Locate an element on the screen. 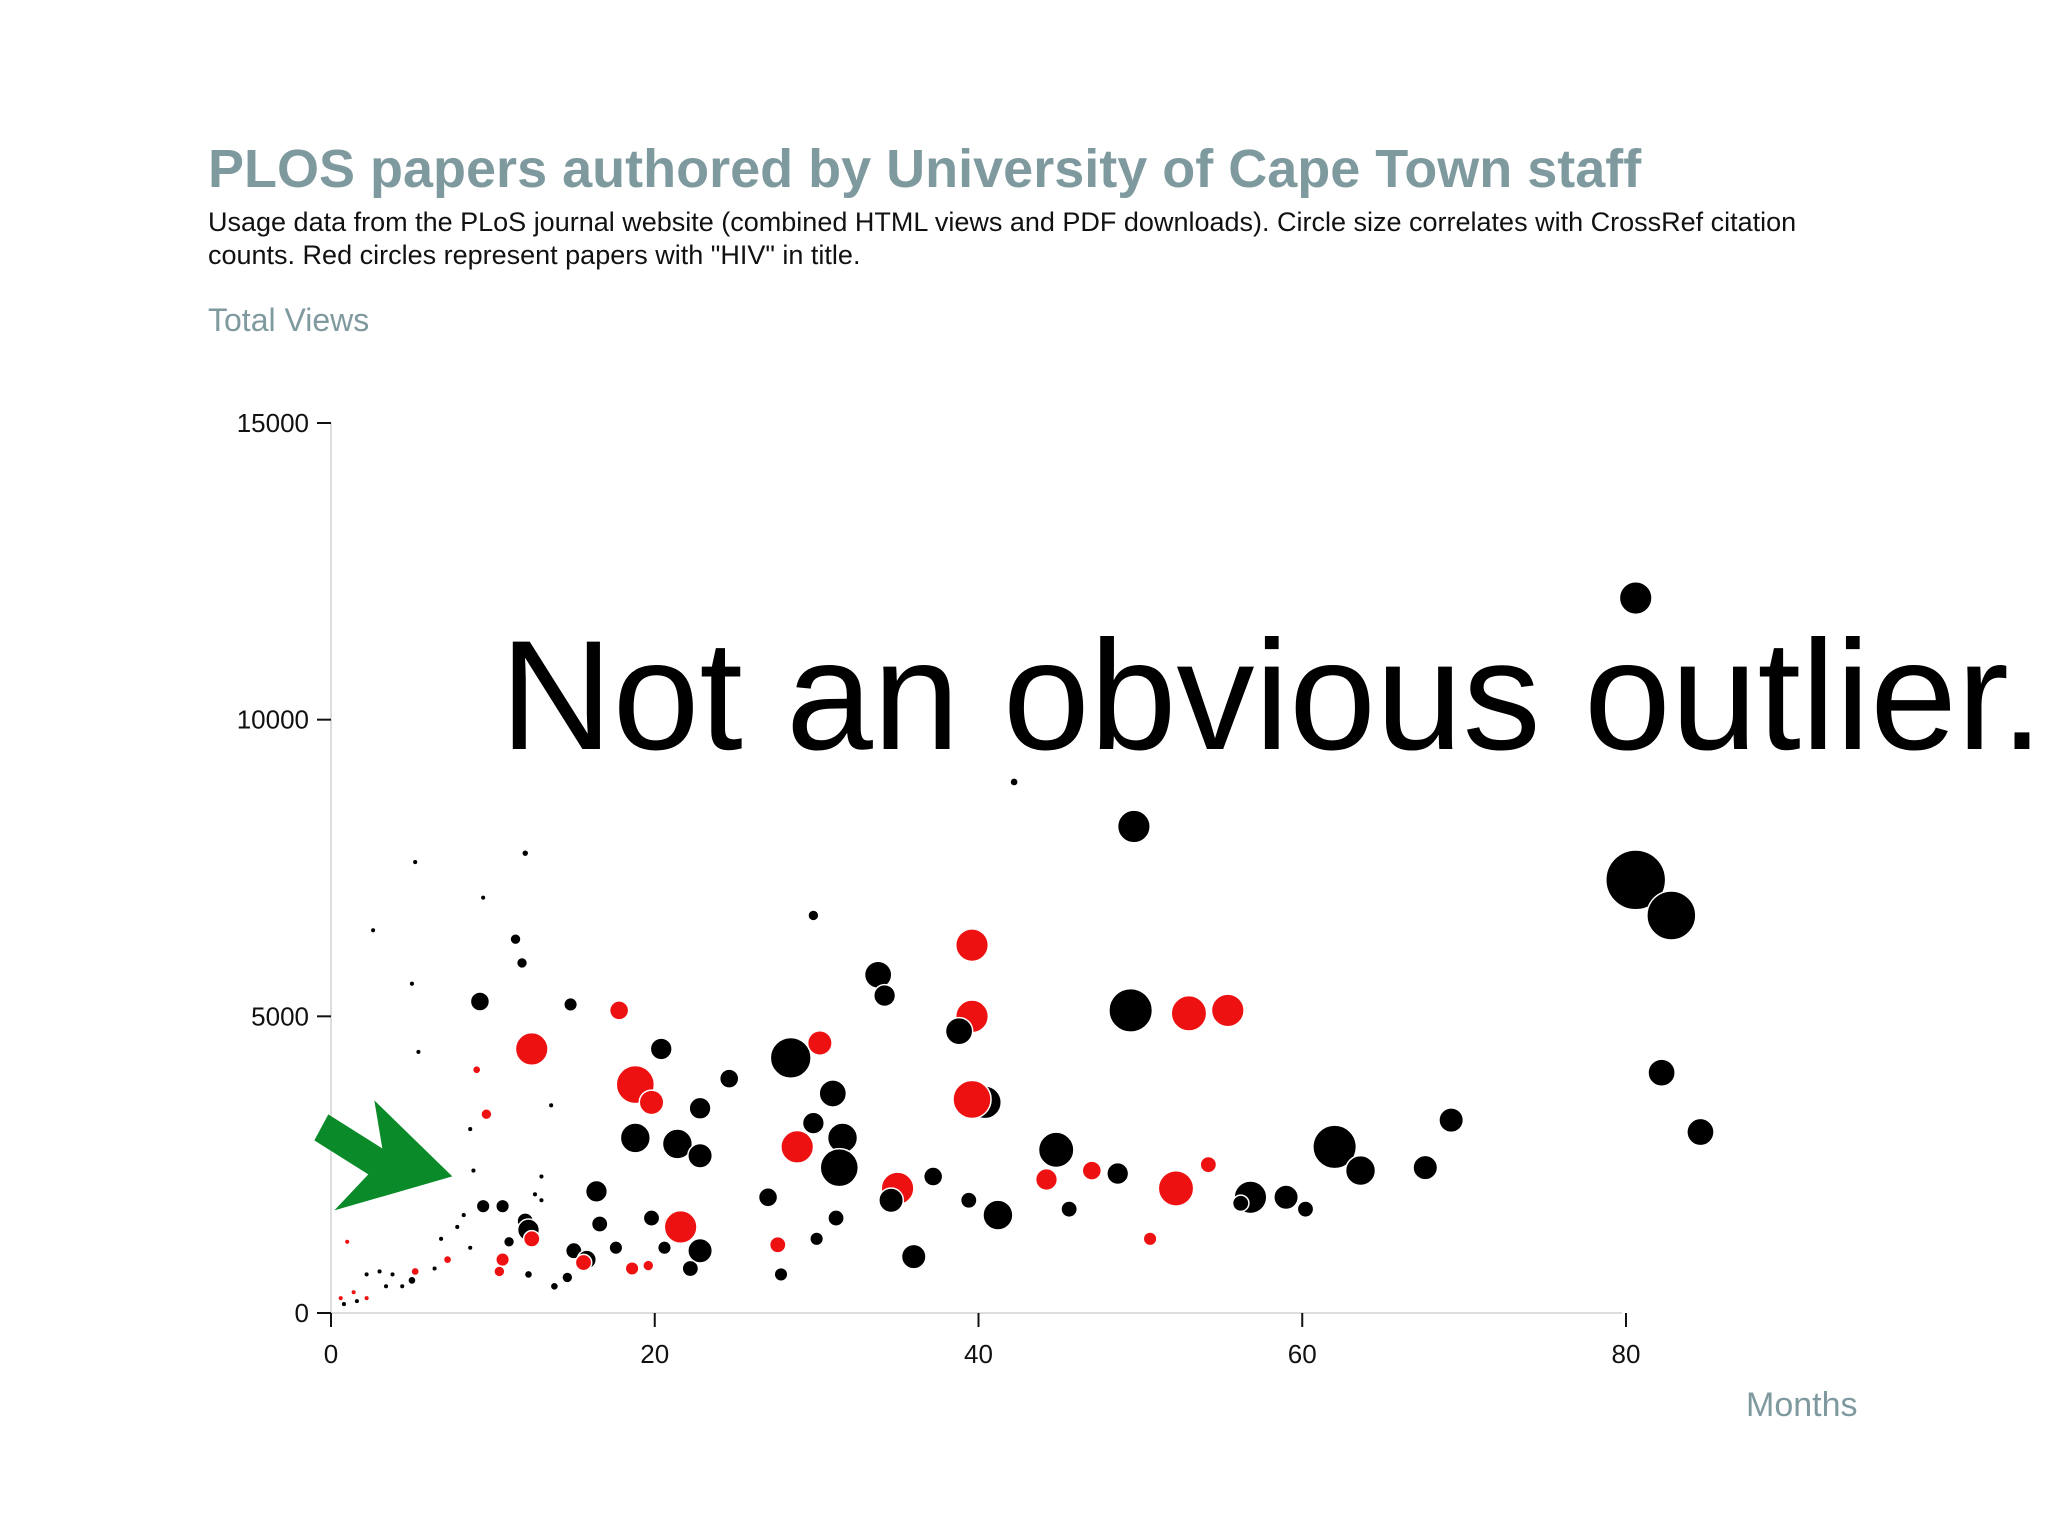 This screenshot has width=2048, height=1536. y-axis-title: Total Views is located at coordinates (289, 320).